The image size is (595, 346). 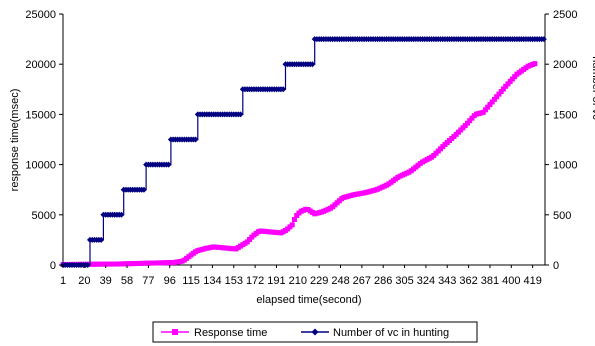 I want to click on x-tick-label: 77, so click(x=148, y=281).